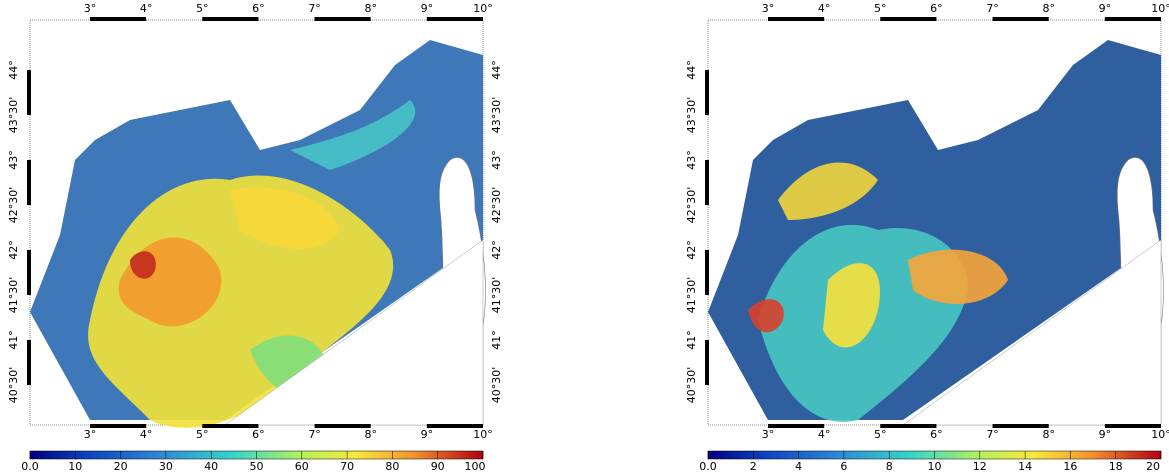 The image size is (1169, 476). I want to click on colorbar-label: 30, so click(166, 466).